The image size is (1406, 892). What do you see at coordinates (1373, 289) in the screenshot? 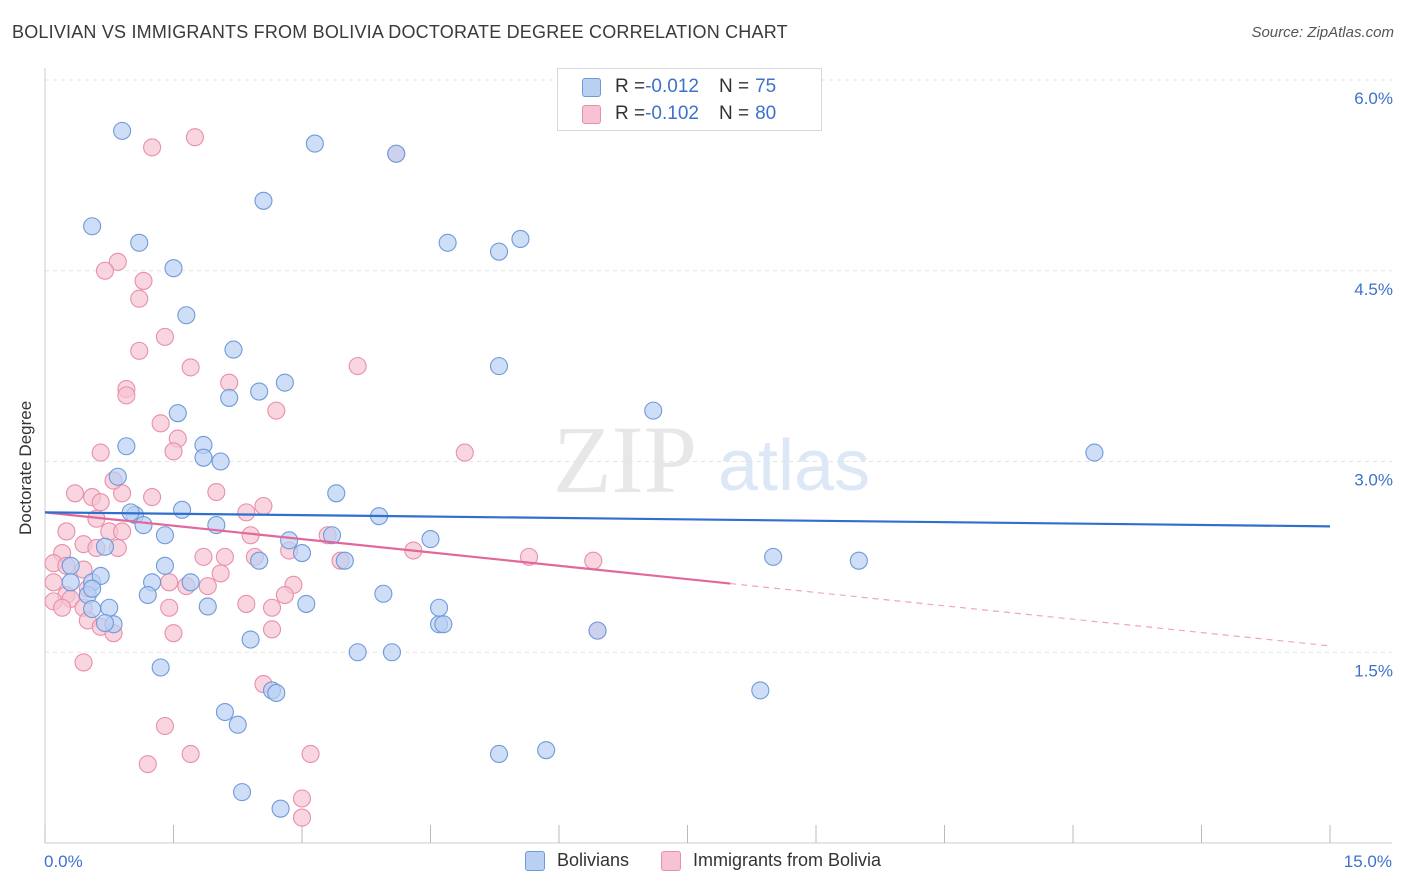
I see `y-tick-label: 4.5%` at bounding box center [1373, 289].